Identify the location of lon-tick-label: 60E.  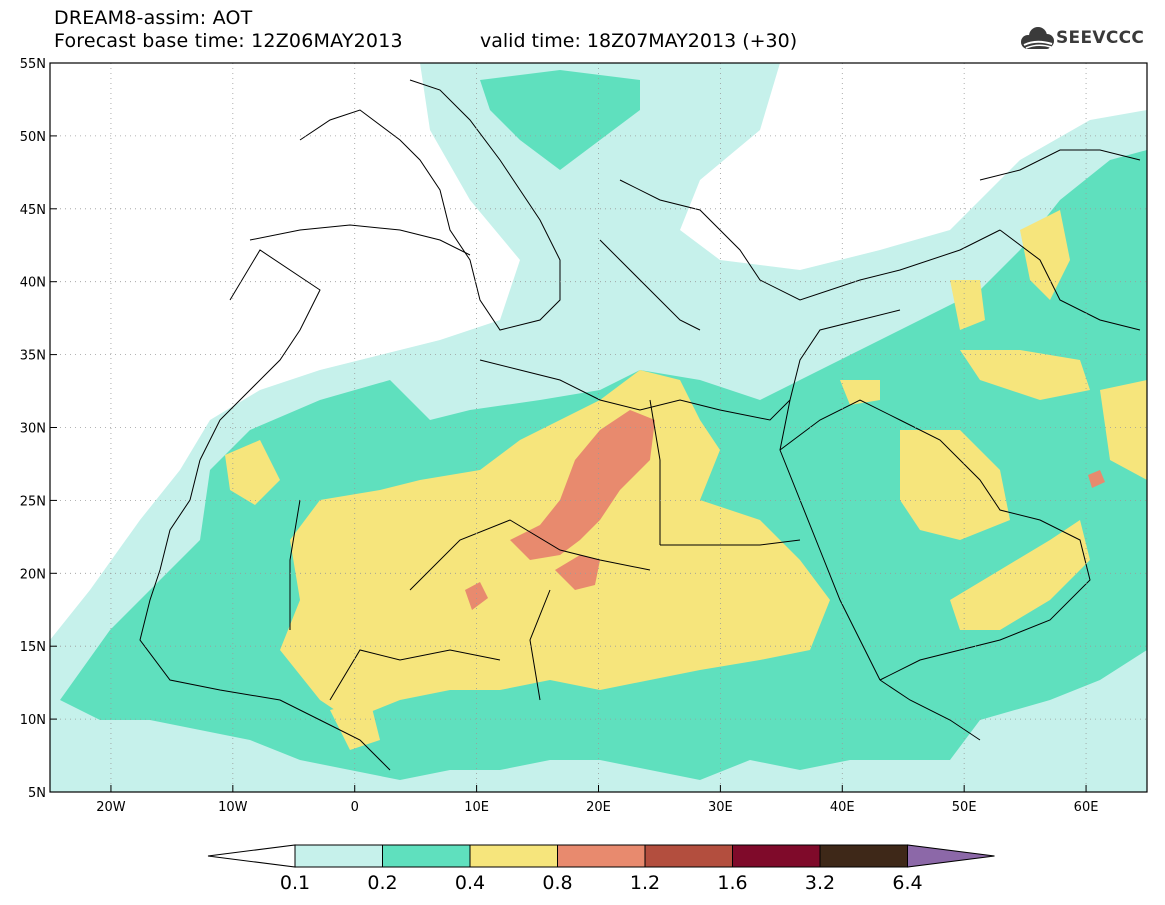
(1086, 807).